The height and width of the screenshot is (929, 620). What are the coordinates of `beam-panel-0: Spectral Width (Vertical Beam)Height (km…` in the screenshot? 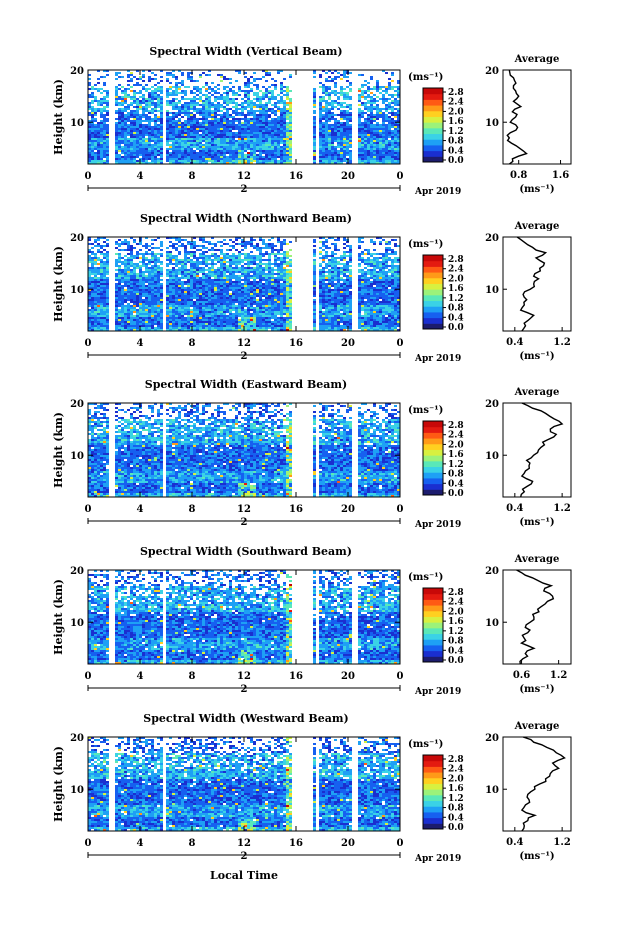 It's located at (311, 121).